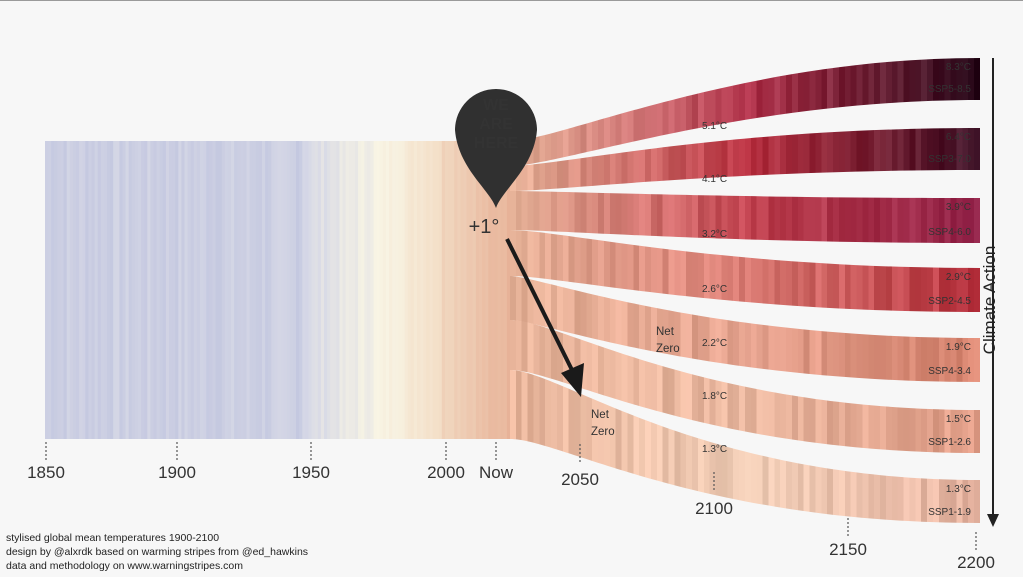 The image size is (1023, 577). What do you see at coordinates (949, 371) in the screenshot?
I see `scenario-name-label: SSP4-3.4` at bounding box center [949, 371].